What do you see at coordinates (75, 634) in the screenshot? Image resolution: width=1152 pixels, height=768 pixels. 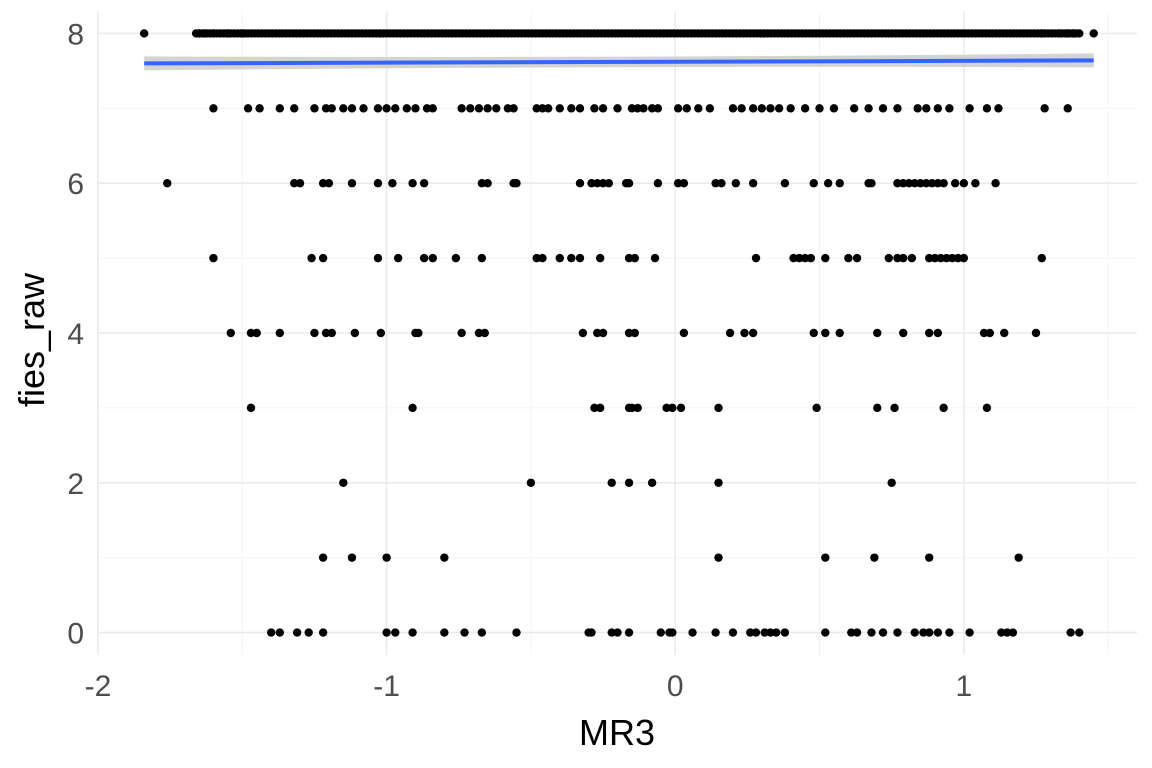 I see `y-tick-label: 0` at bounding box center [75, 634].